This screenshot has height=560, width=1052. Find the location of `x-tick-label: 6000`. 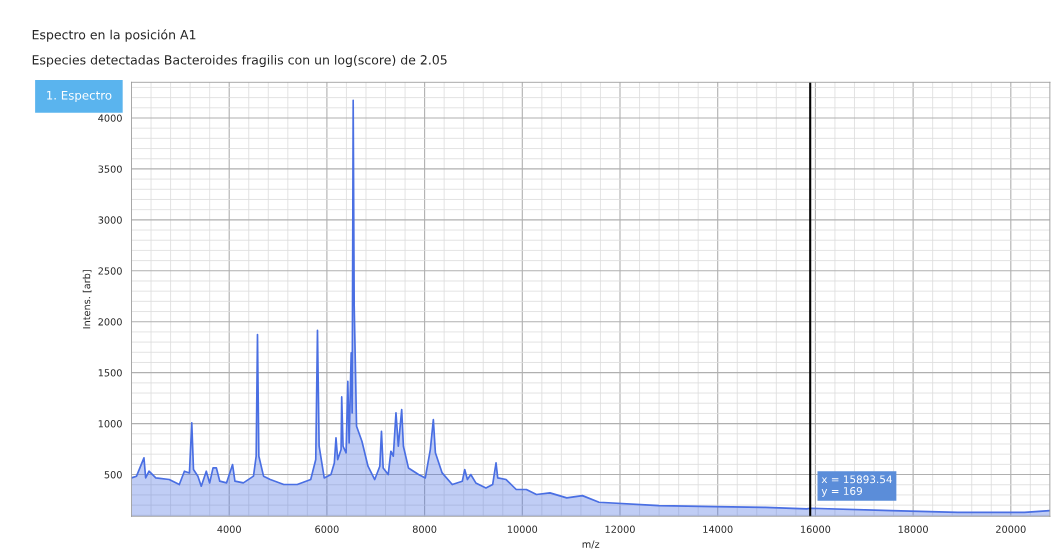

x-tick-label: 6000 is located at coordinates (327, 529).